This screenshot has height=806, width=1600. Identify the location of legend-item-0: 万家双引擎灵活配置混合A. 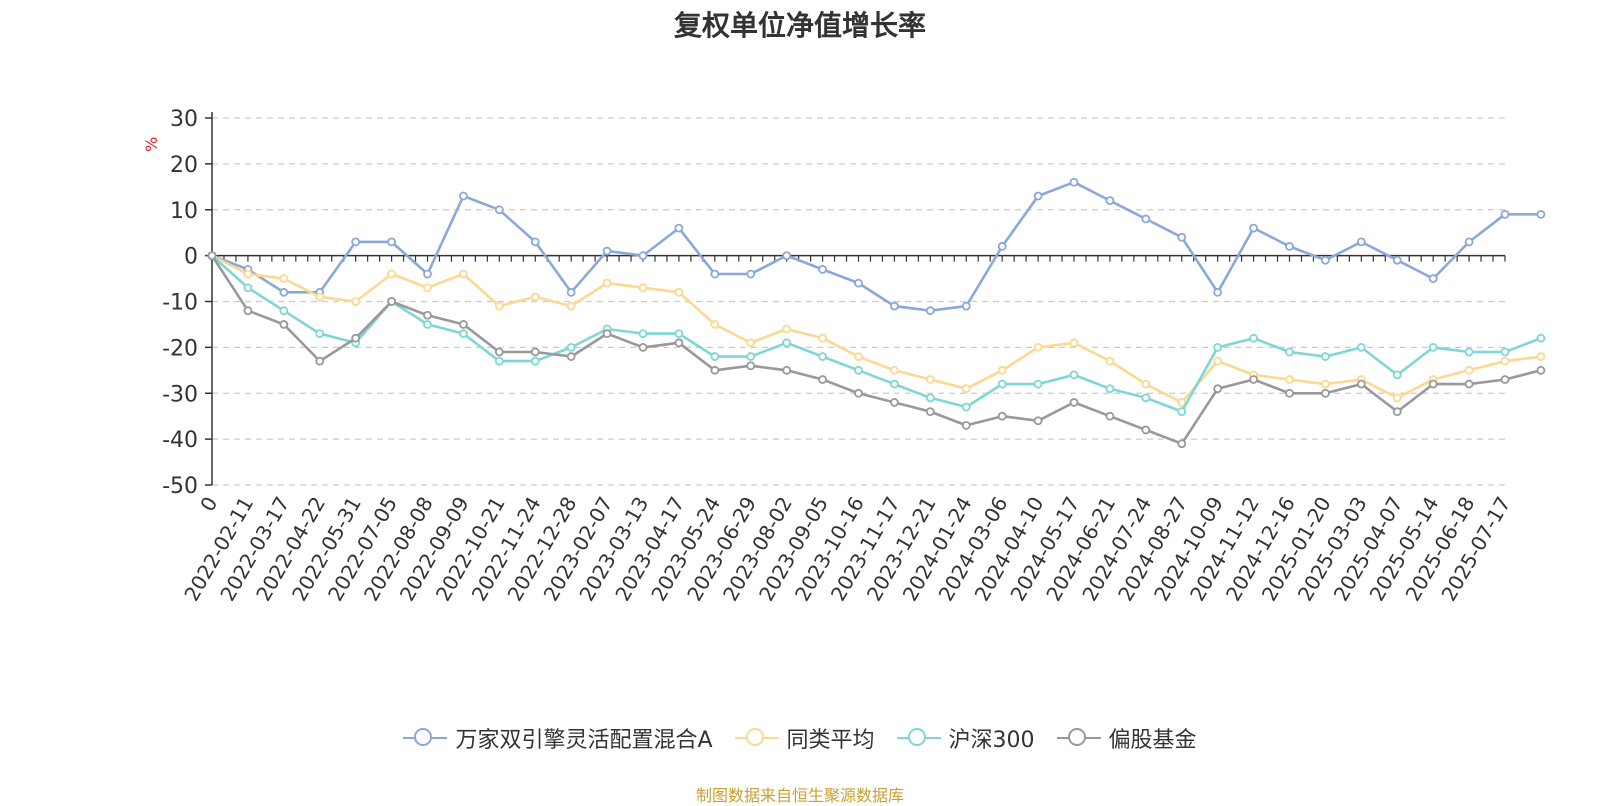
(558, 738).